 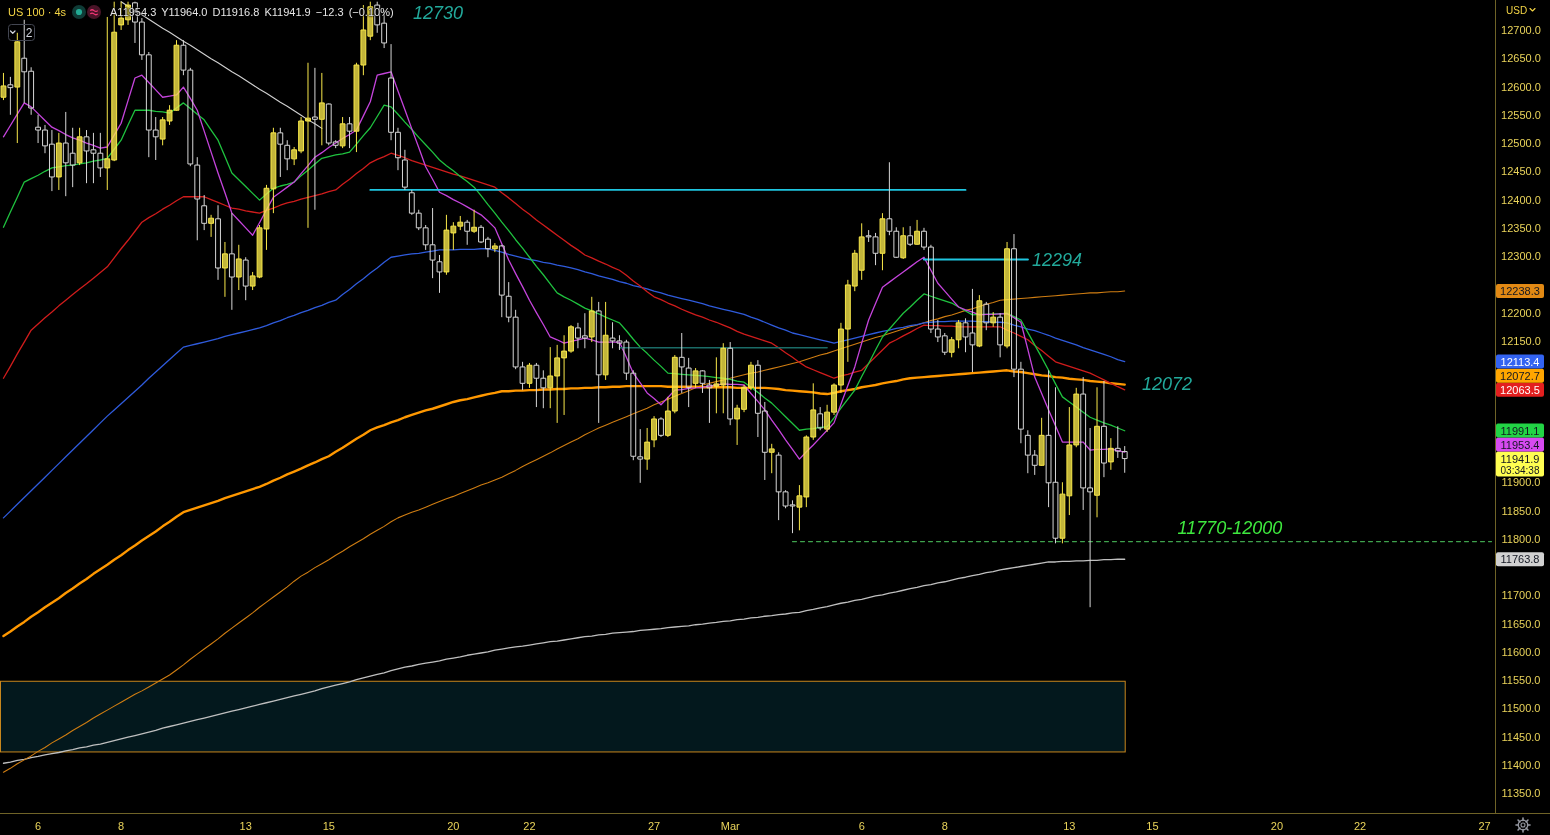 What do you see at coordinates (1521, 595) in the screenshot?
I see `y-tick-label: 11700.0` at bounding box center [1521, 595].